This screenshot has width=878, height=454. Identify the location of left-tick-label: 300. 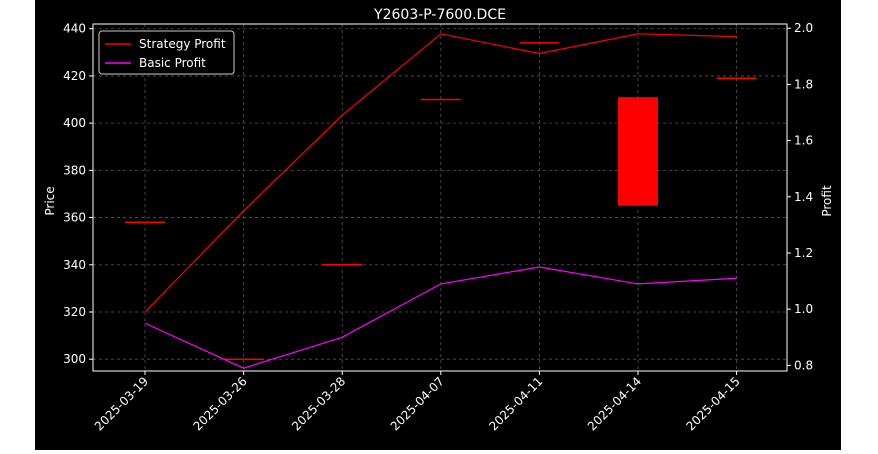
(74, 359).